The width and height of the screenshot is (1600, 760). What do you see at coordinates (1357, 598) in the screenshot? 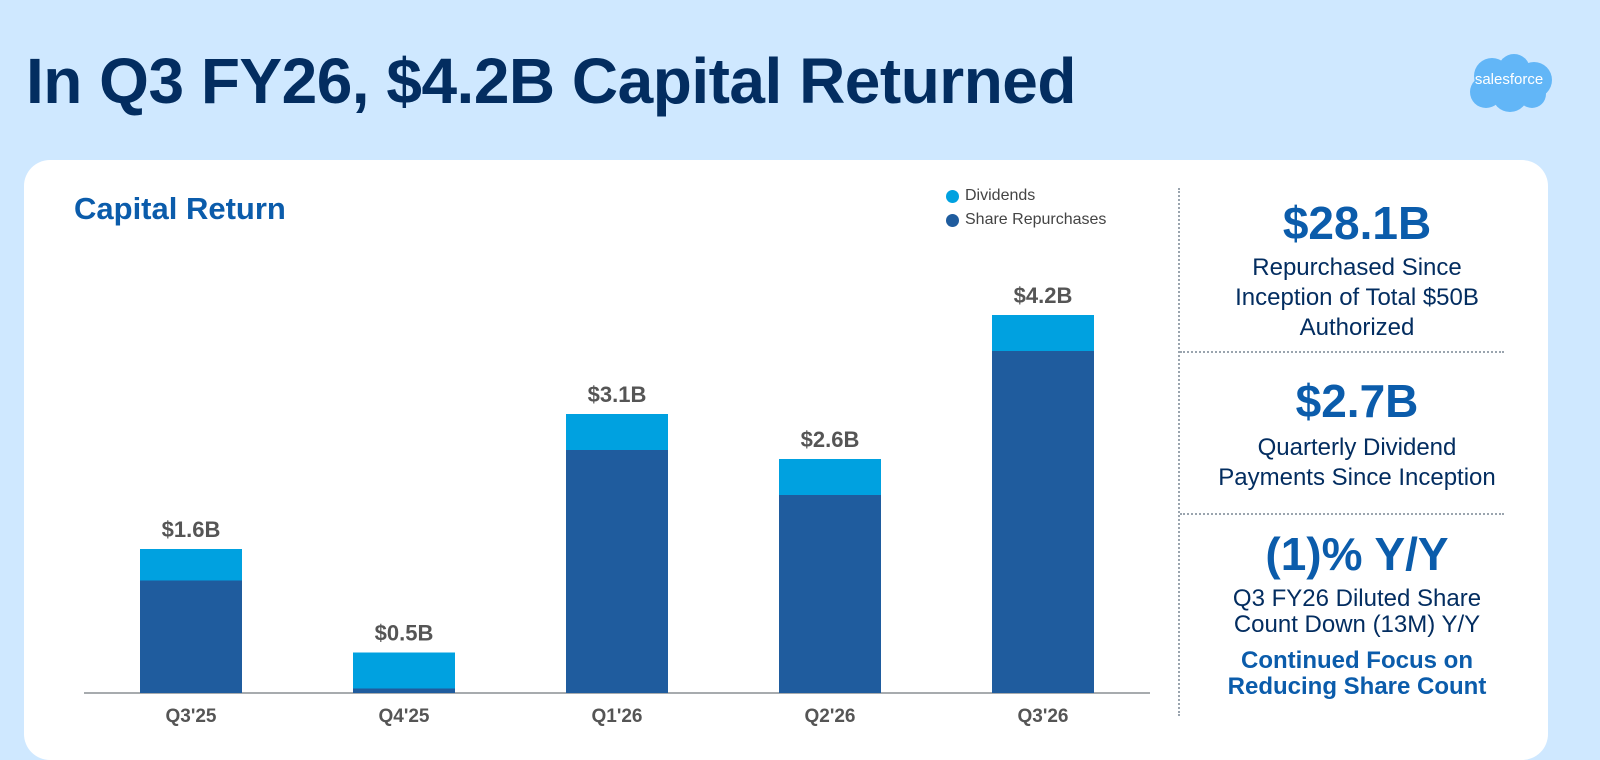
I see `kpi-desc-line: Q3 FY26 Diluted Share` at bounding box center [1357, 598].